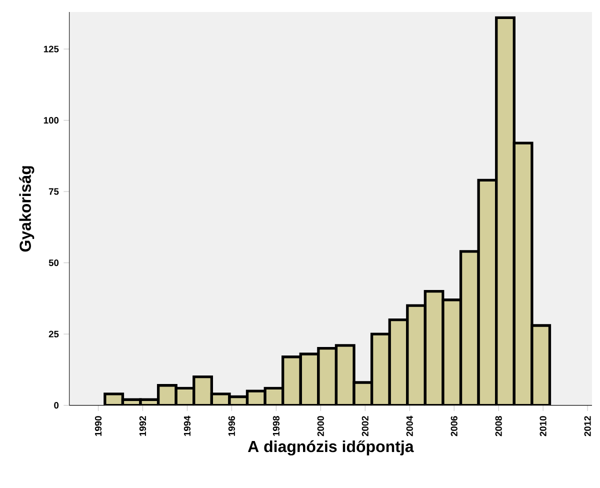  Describe the element at coordinates (53, 191) in the screenshot. I see `y-tick-label: 75` at that location.